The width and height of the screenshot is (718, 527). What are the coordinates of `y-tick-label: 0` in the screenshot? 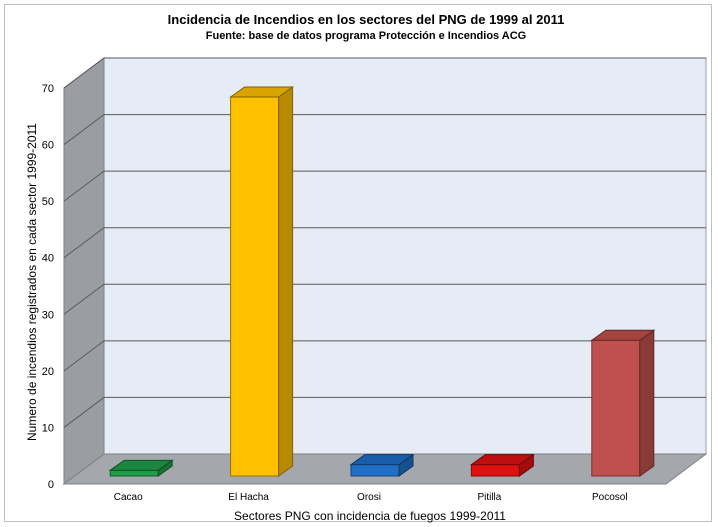 It's located at (51, 485).